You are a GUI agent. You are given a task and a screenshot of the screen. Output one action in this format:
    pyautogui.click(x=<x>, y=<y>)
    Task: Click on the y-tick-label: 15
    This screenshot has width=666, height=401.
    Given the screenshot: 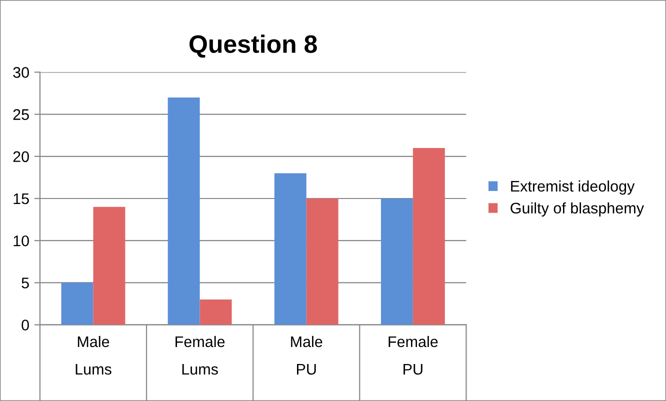 What is the action you would take?
    pyautogui.click(x=21, y=199)
    